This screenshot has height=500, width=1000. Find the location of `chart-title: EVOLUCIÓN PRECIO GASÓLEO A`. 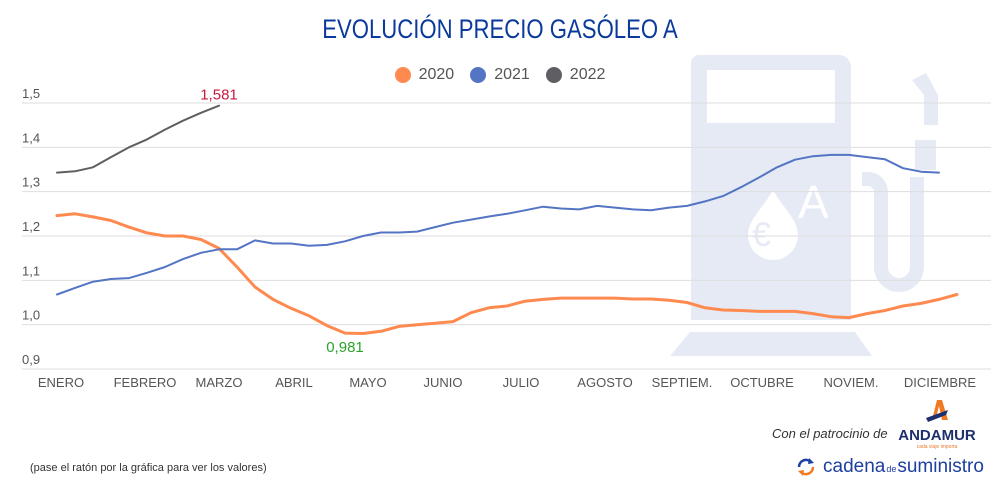

chart-title: EVOLUCIÓN PRECIO GASÓLEO A is located at coordinates (500, 29).